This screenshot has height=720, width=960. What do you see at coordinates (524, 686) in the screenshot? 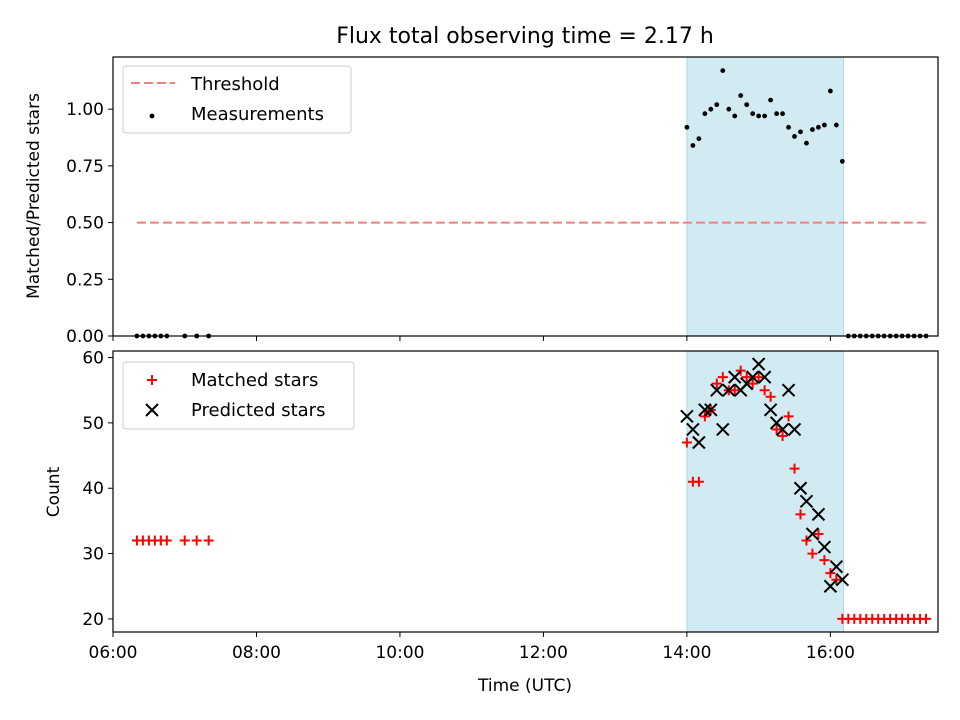
I see `bottom-x-axis-label: Time (UTC)` at bounding box center [524, 686].